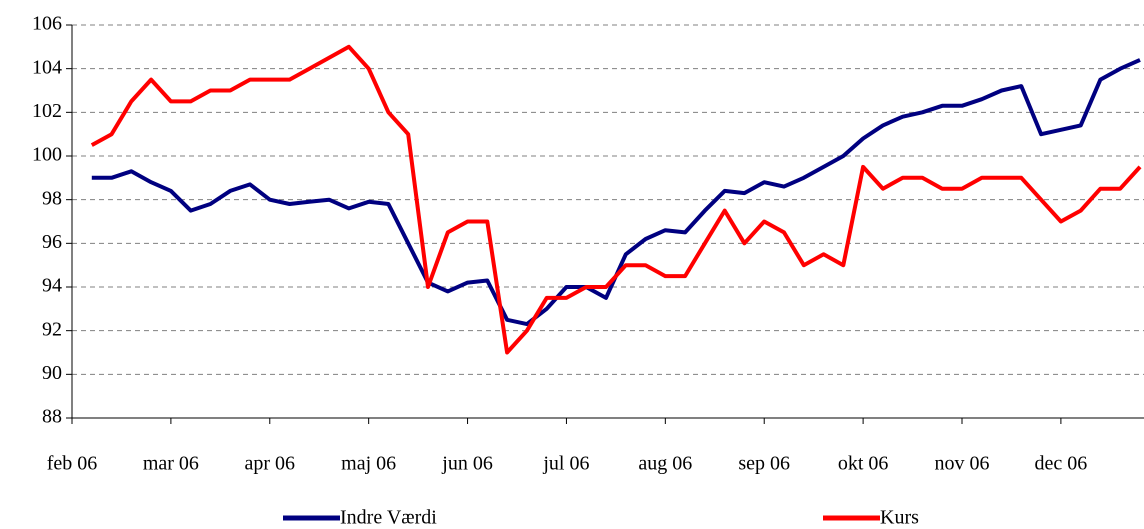  I want to click on x-tick-label: nov 06, so click(962, 464).